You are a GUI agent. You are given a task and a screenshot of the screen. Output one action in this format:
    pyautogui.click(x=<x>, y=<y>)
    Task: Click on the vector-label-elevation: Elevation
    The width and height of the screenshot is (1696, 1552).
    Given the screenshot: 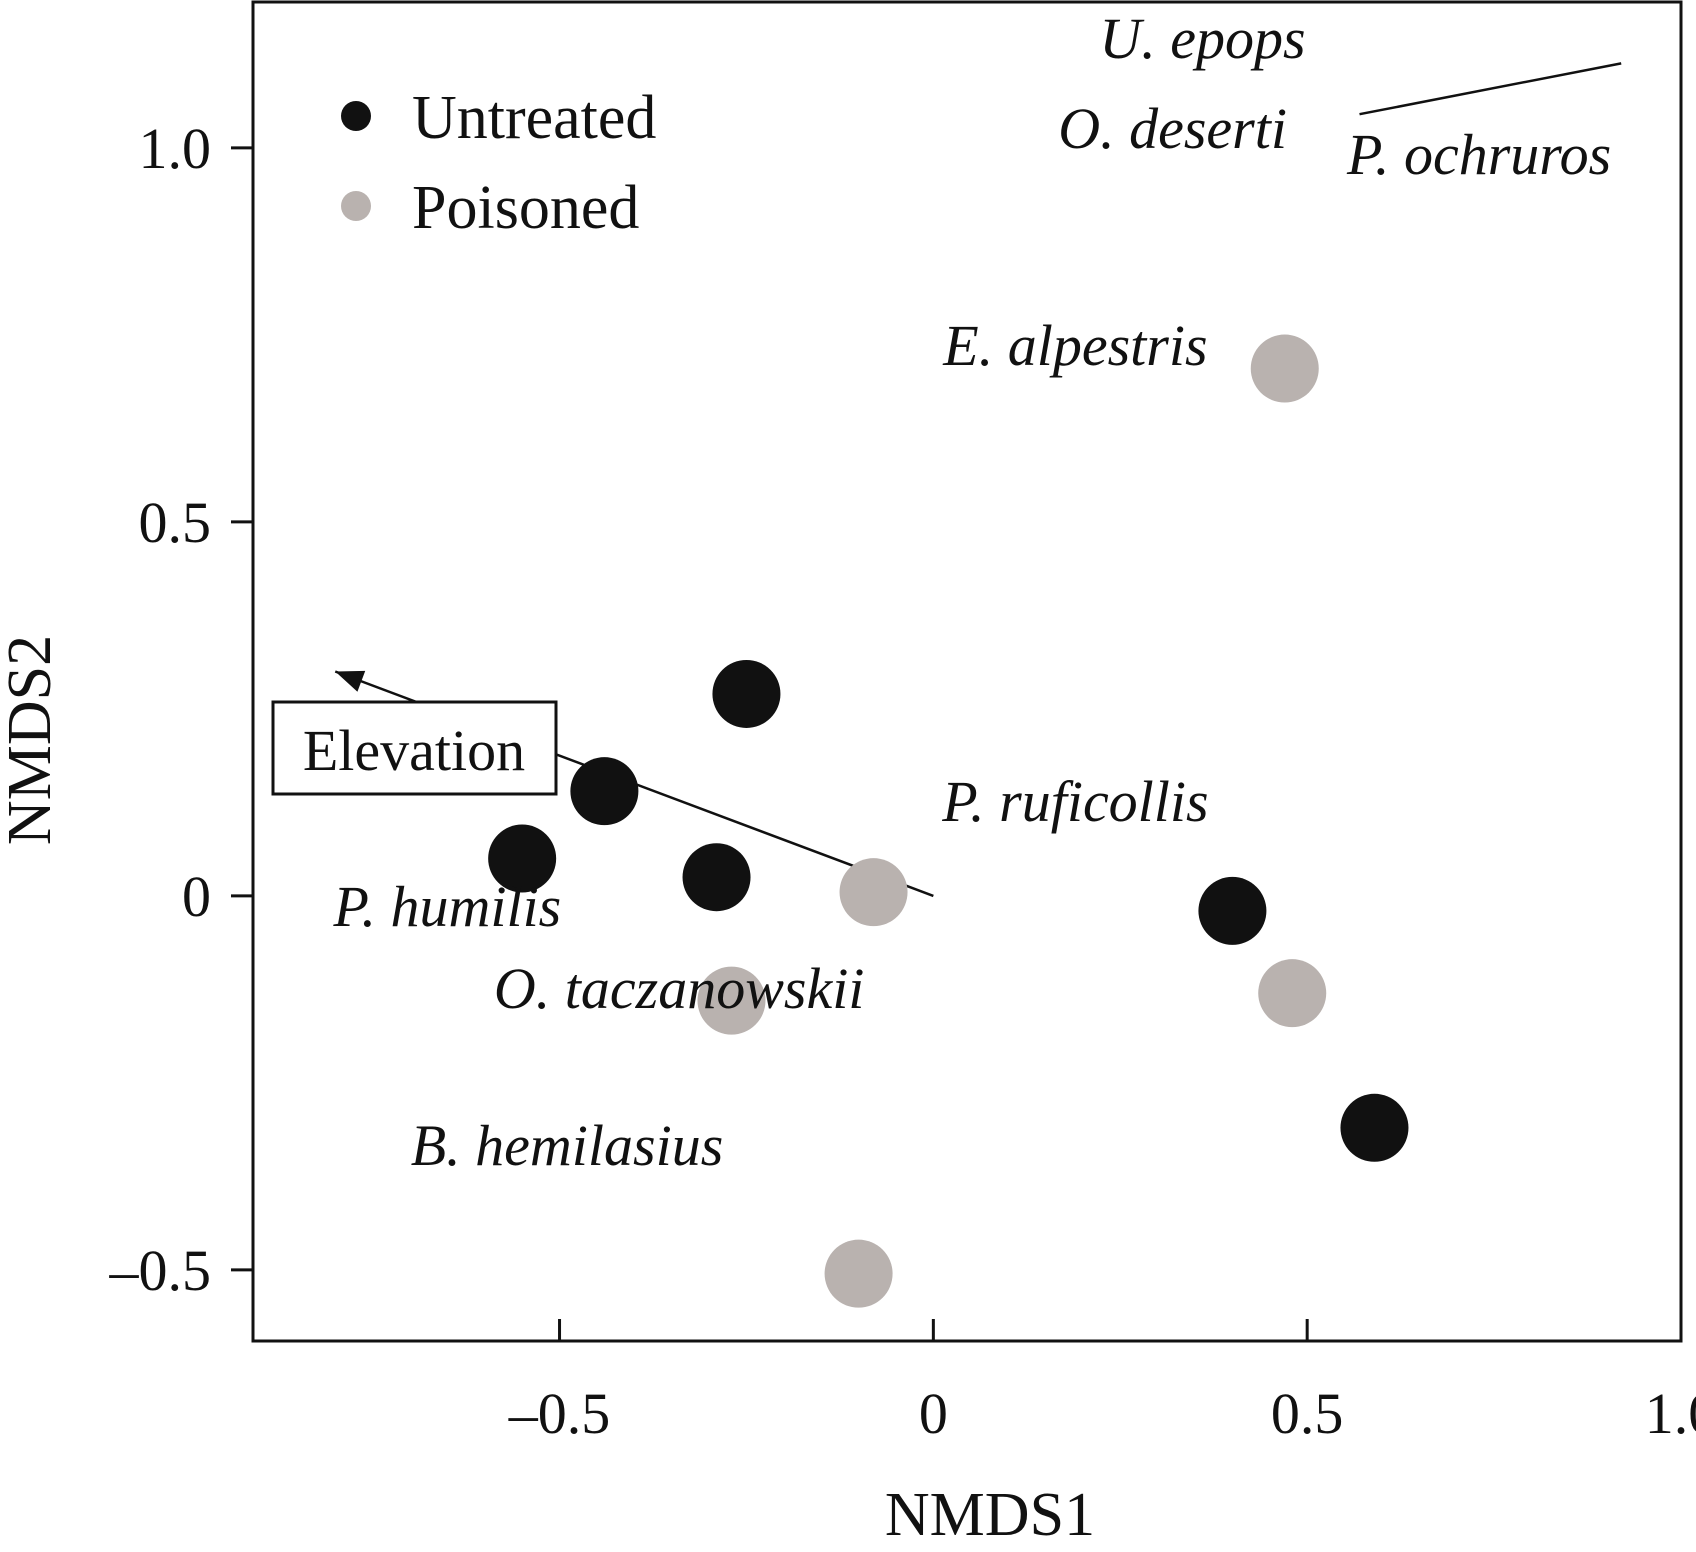 What is the action you would take?
    pyautogui.click(x=414, y=750)
    